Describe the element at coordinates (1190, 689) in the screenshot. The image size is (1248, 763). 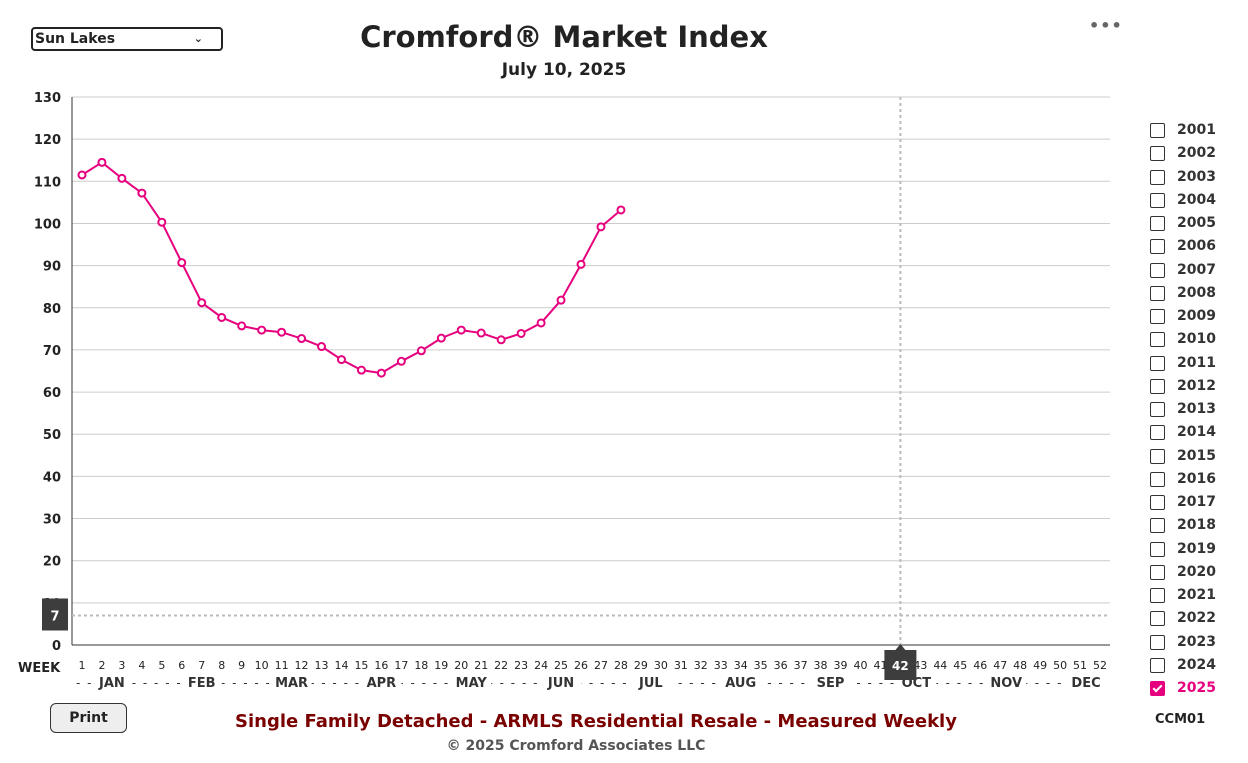
I see `legend-year-2025: 2025` at that location.